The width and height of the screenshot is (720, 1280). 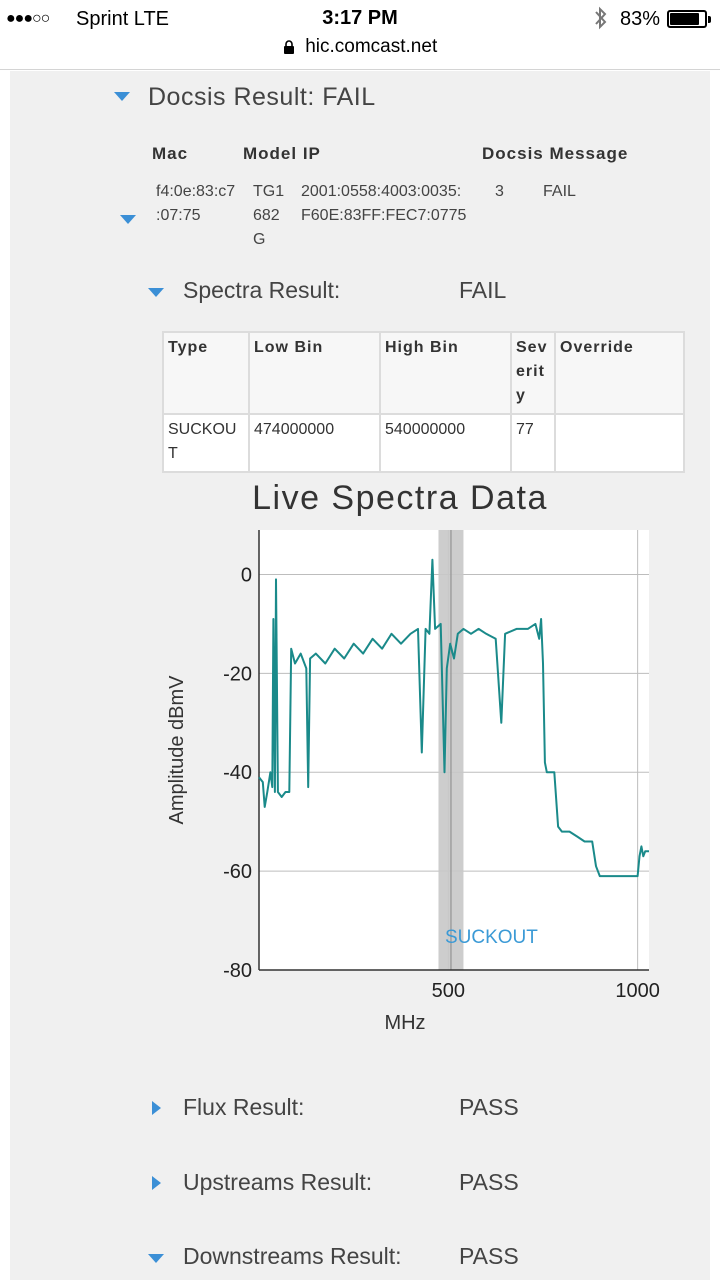 I want to click on column-header-severity: Severity, so click(x=533, y=373).